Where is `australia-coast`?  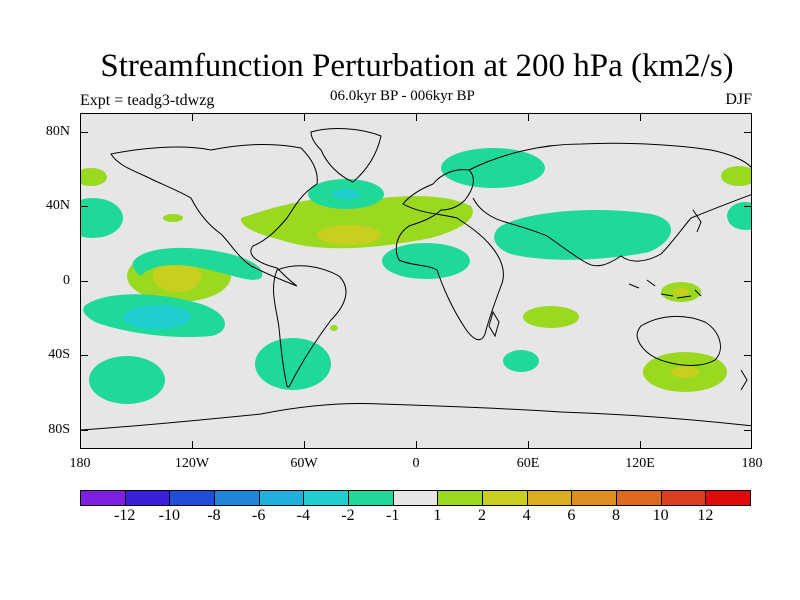
australia-coast is located at coordinates (678, 340).